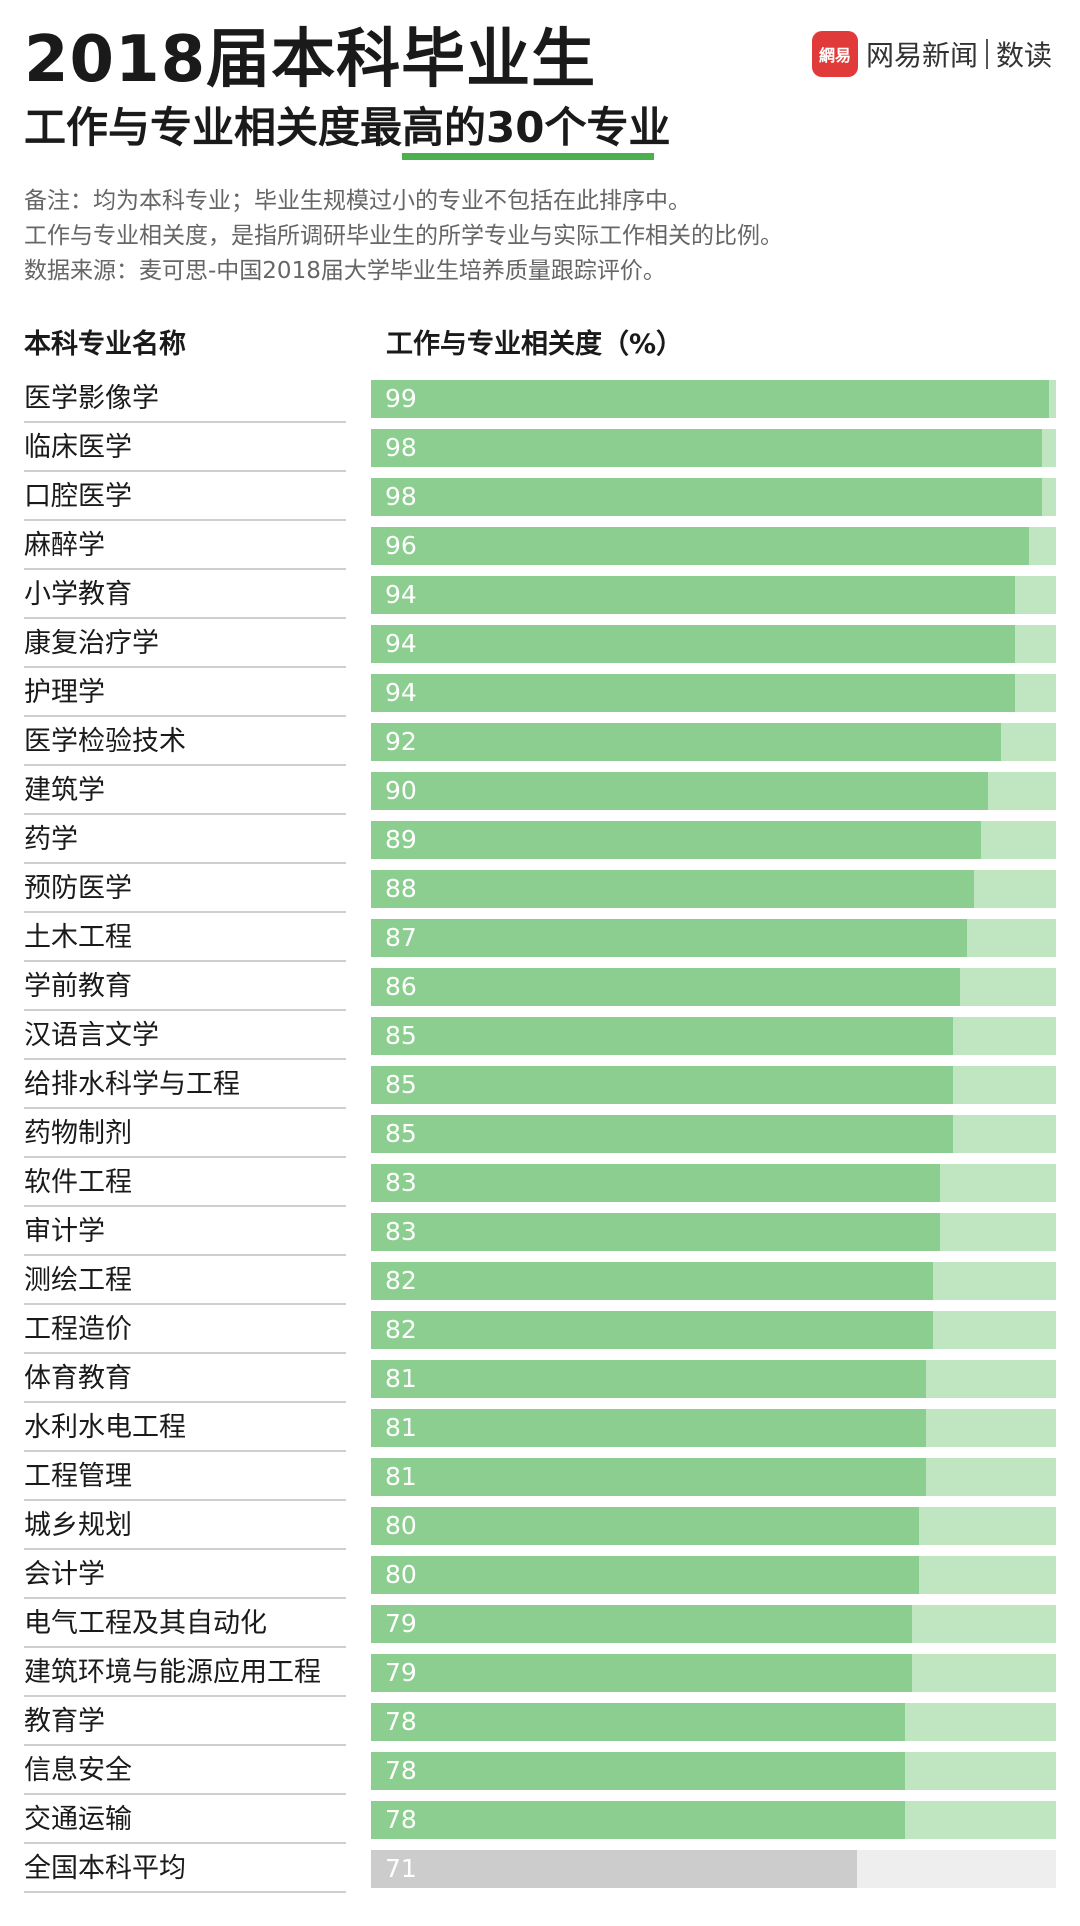 The width and height of the screenshot is (1080, 1926). I want to click on bar-row: 体育教育 81, so click(540, 1381).